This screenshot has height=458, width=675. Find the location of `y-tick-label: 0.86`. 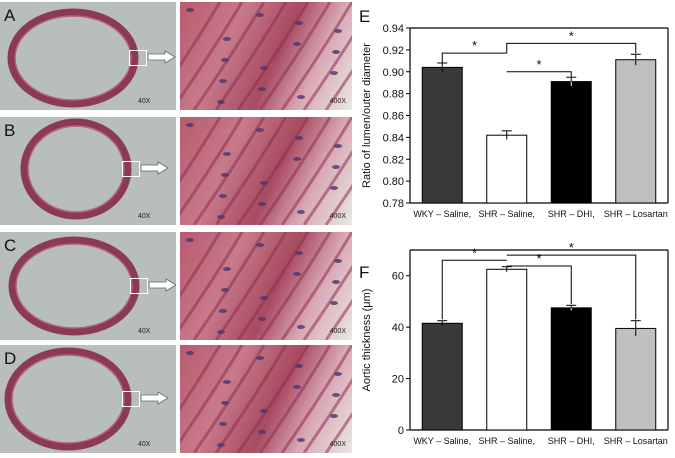

y-tick-label: 0.86 is located at coordinates (393, 117).